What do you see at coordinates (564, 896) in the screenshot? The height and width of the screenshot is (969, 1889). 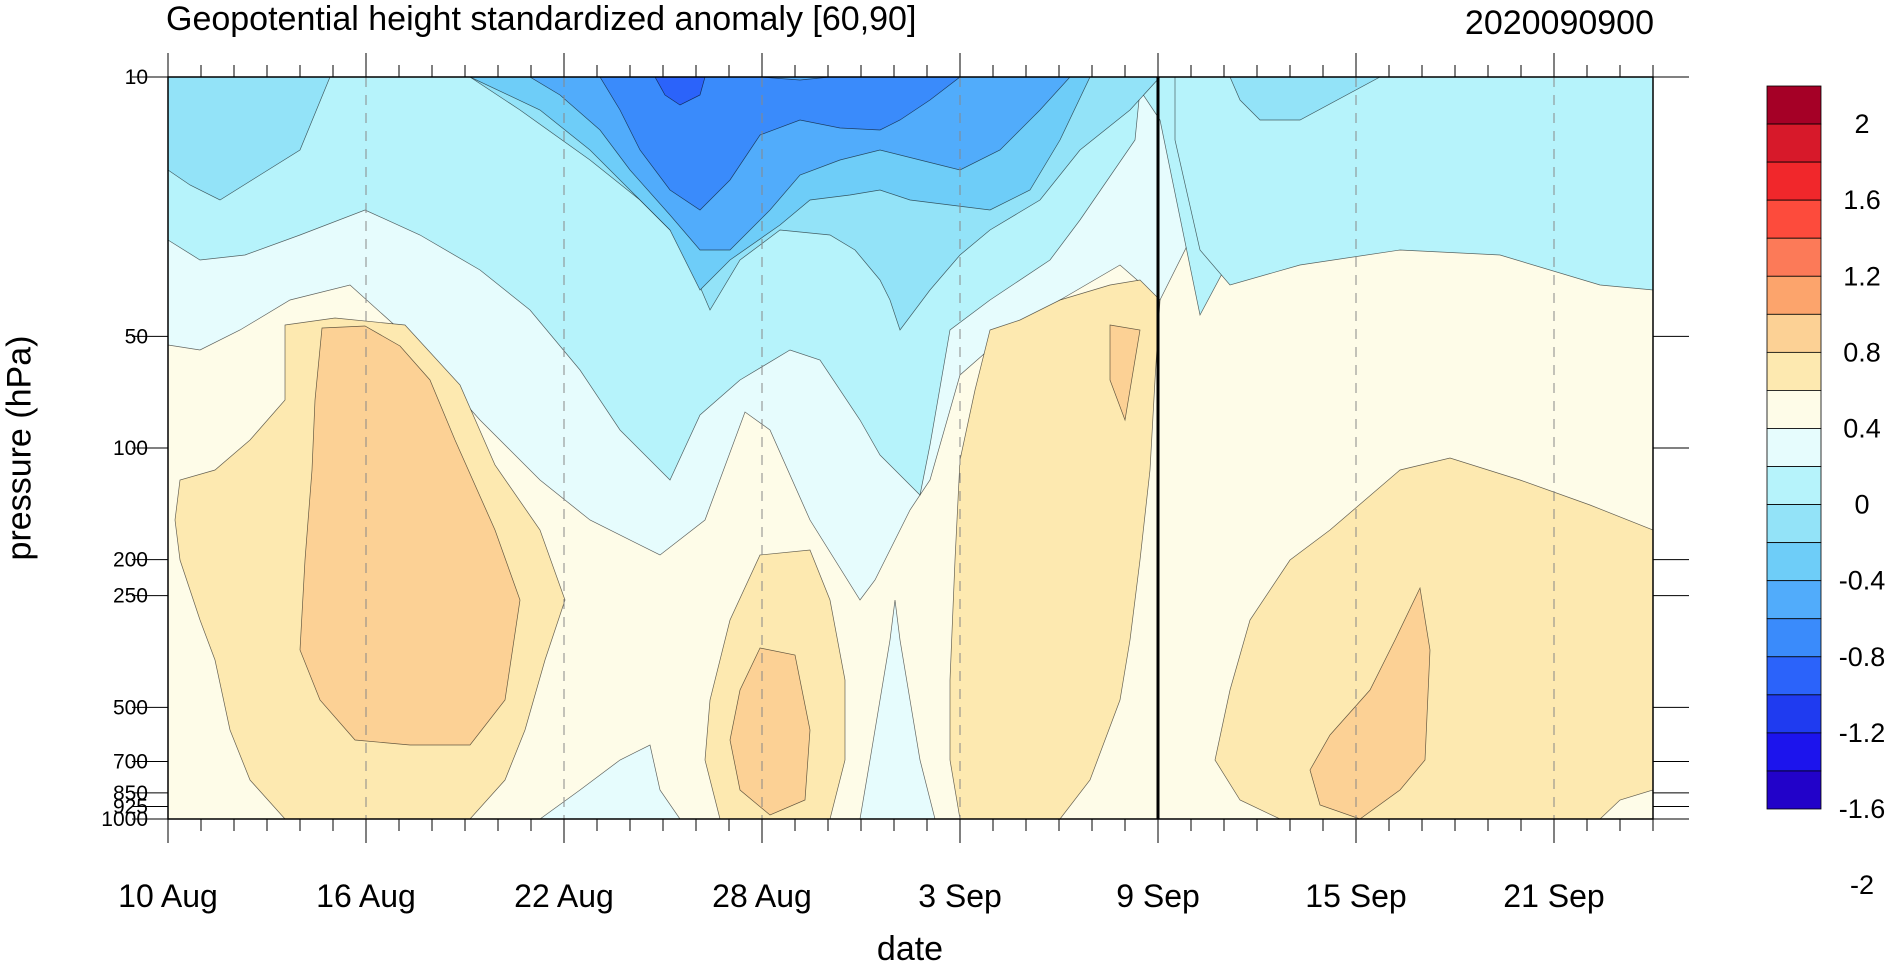 I see `x-tick-label-2: 22 Aug` at bounding box center [564, 896].